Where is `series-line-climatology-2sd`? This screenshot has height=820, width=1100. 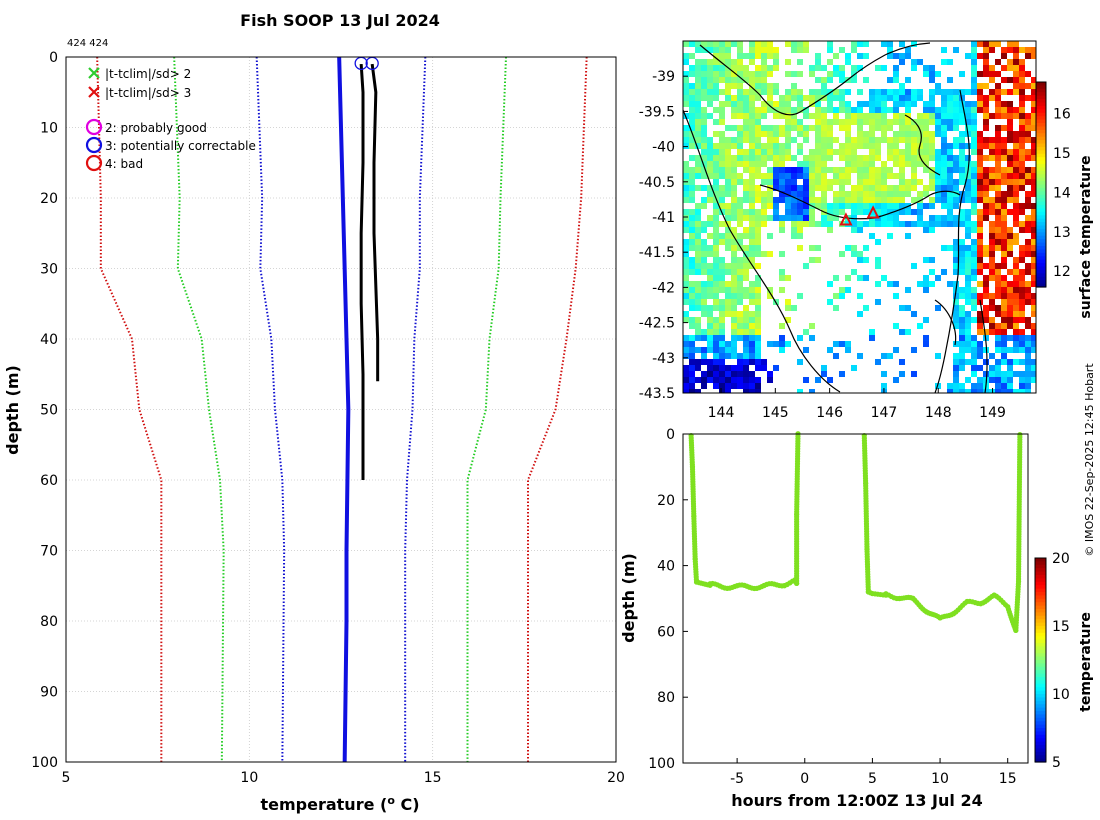 series-line-climatology-2sd is located at coordinates (199, 409).